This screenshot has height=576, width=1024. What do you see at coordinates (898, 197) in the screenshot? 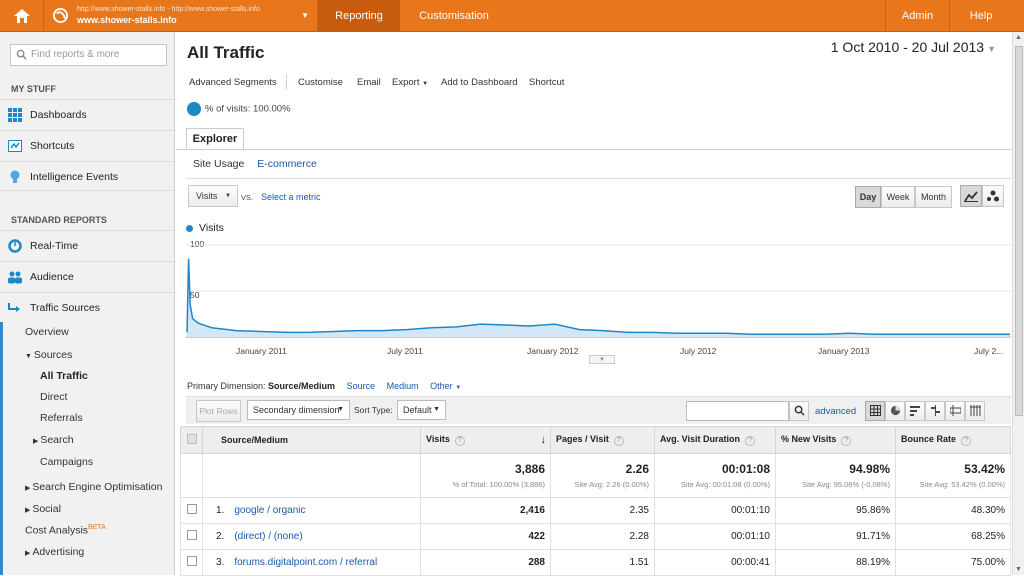
I see `granularity-week-button: Week` at bounding box center [898, 197].